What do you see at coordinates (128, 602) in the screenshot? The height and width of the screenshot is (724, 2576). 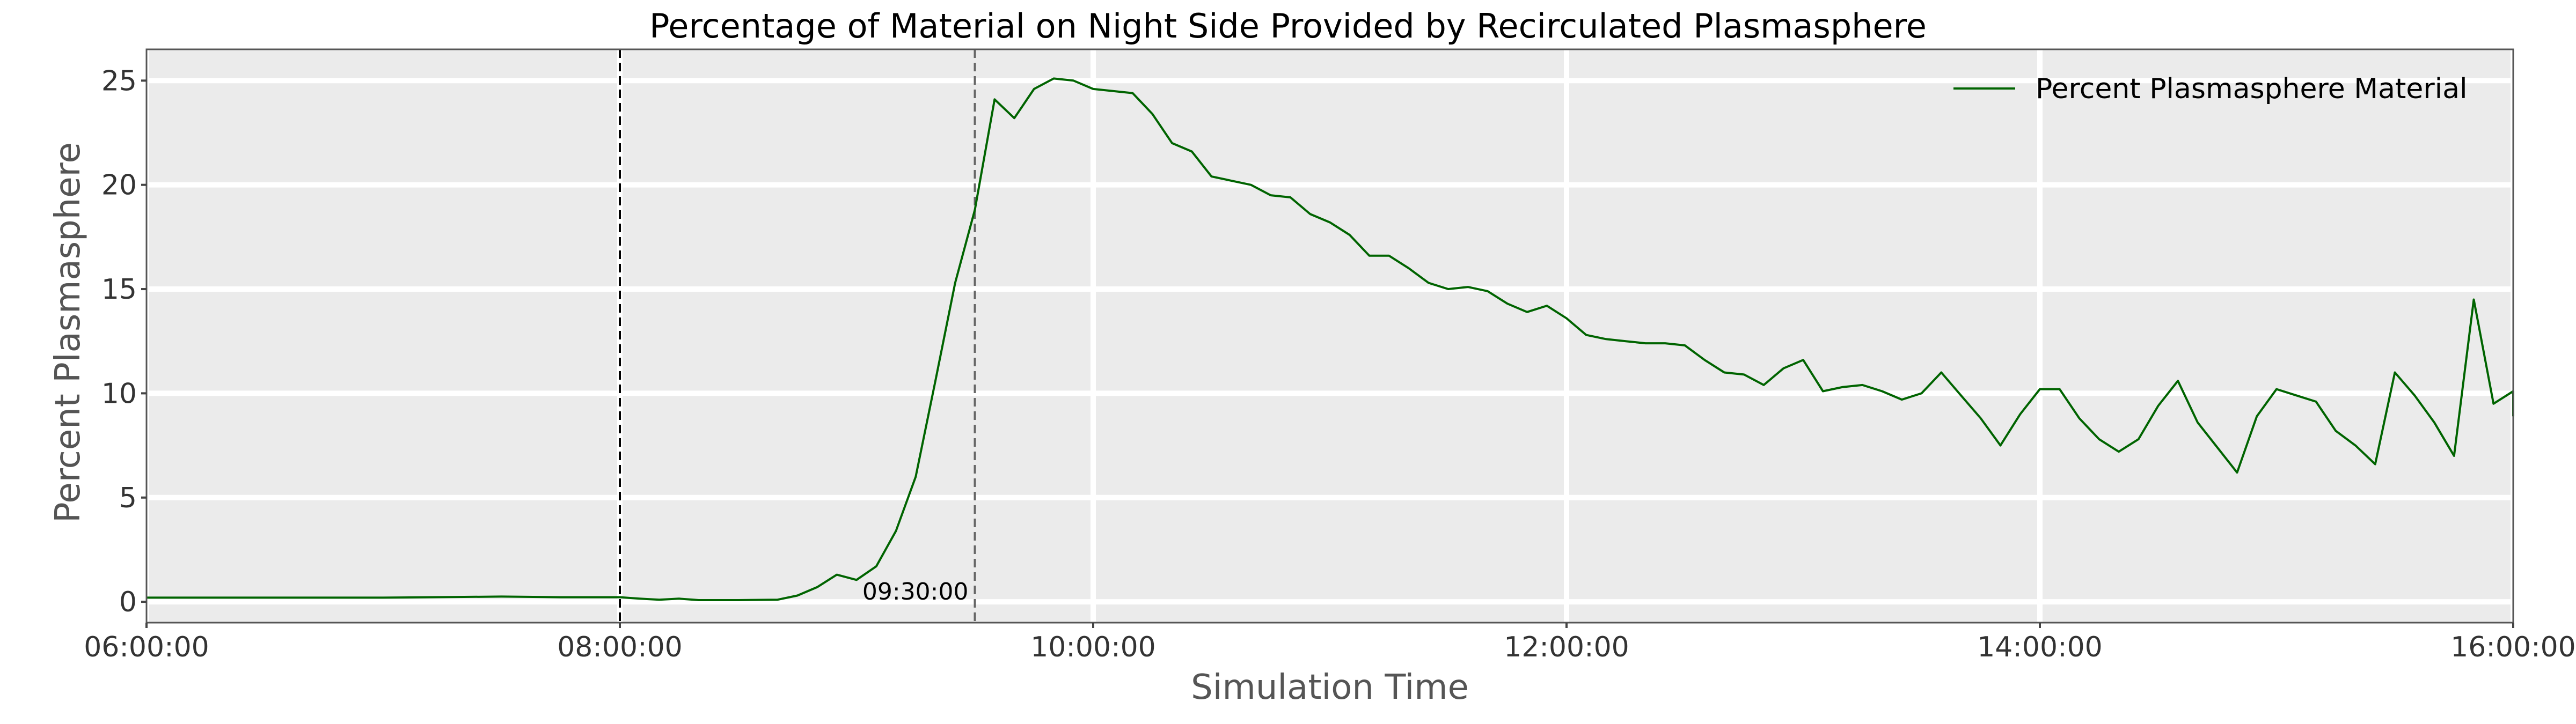 I see `y-tick-label: 0` at bounding box center [128, 602].